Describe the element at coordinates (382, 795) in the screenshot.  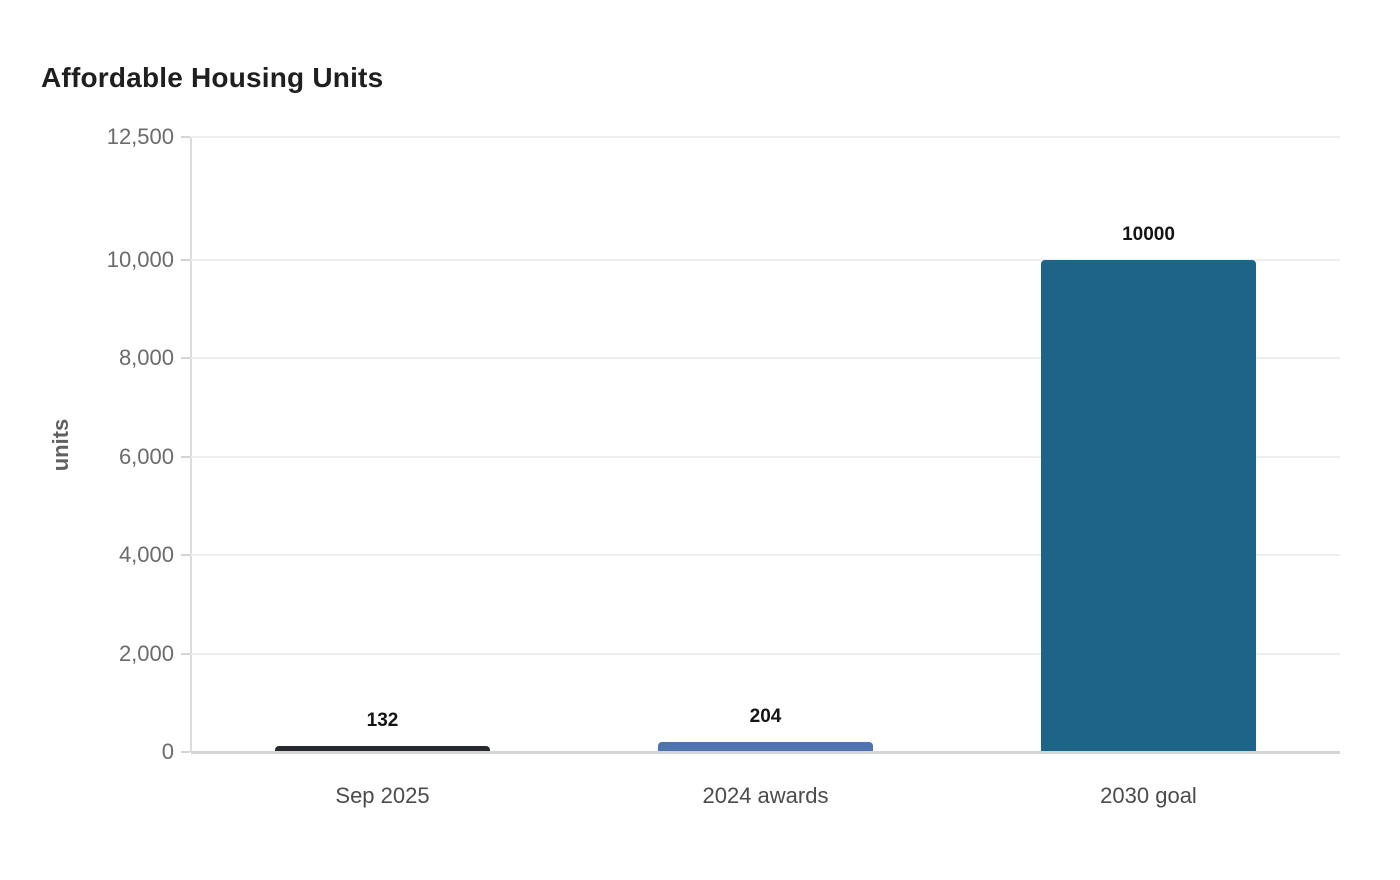
I see `x-category-label: Sep 2025` at that location.